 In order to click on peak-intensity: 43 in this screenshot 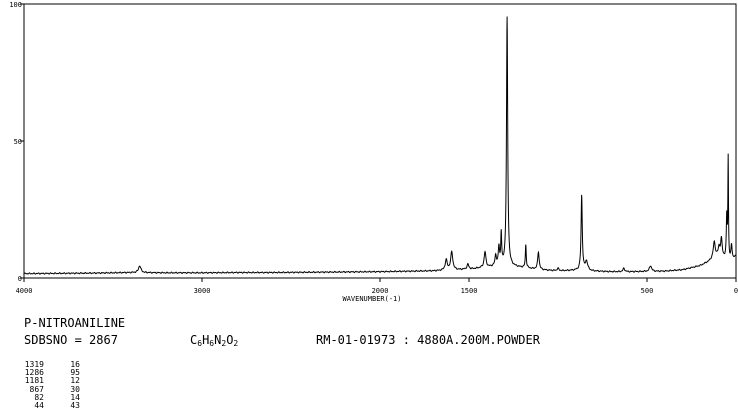, I will do `click(75, 406)`.